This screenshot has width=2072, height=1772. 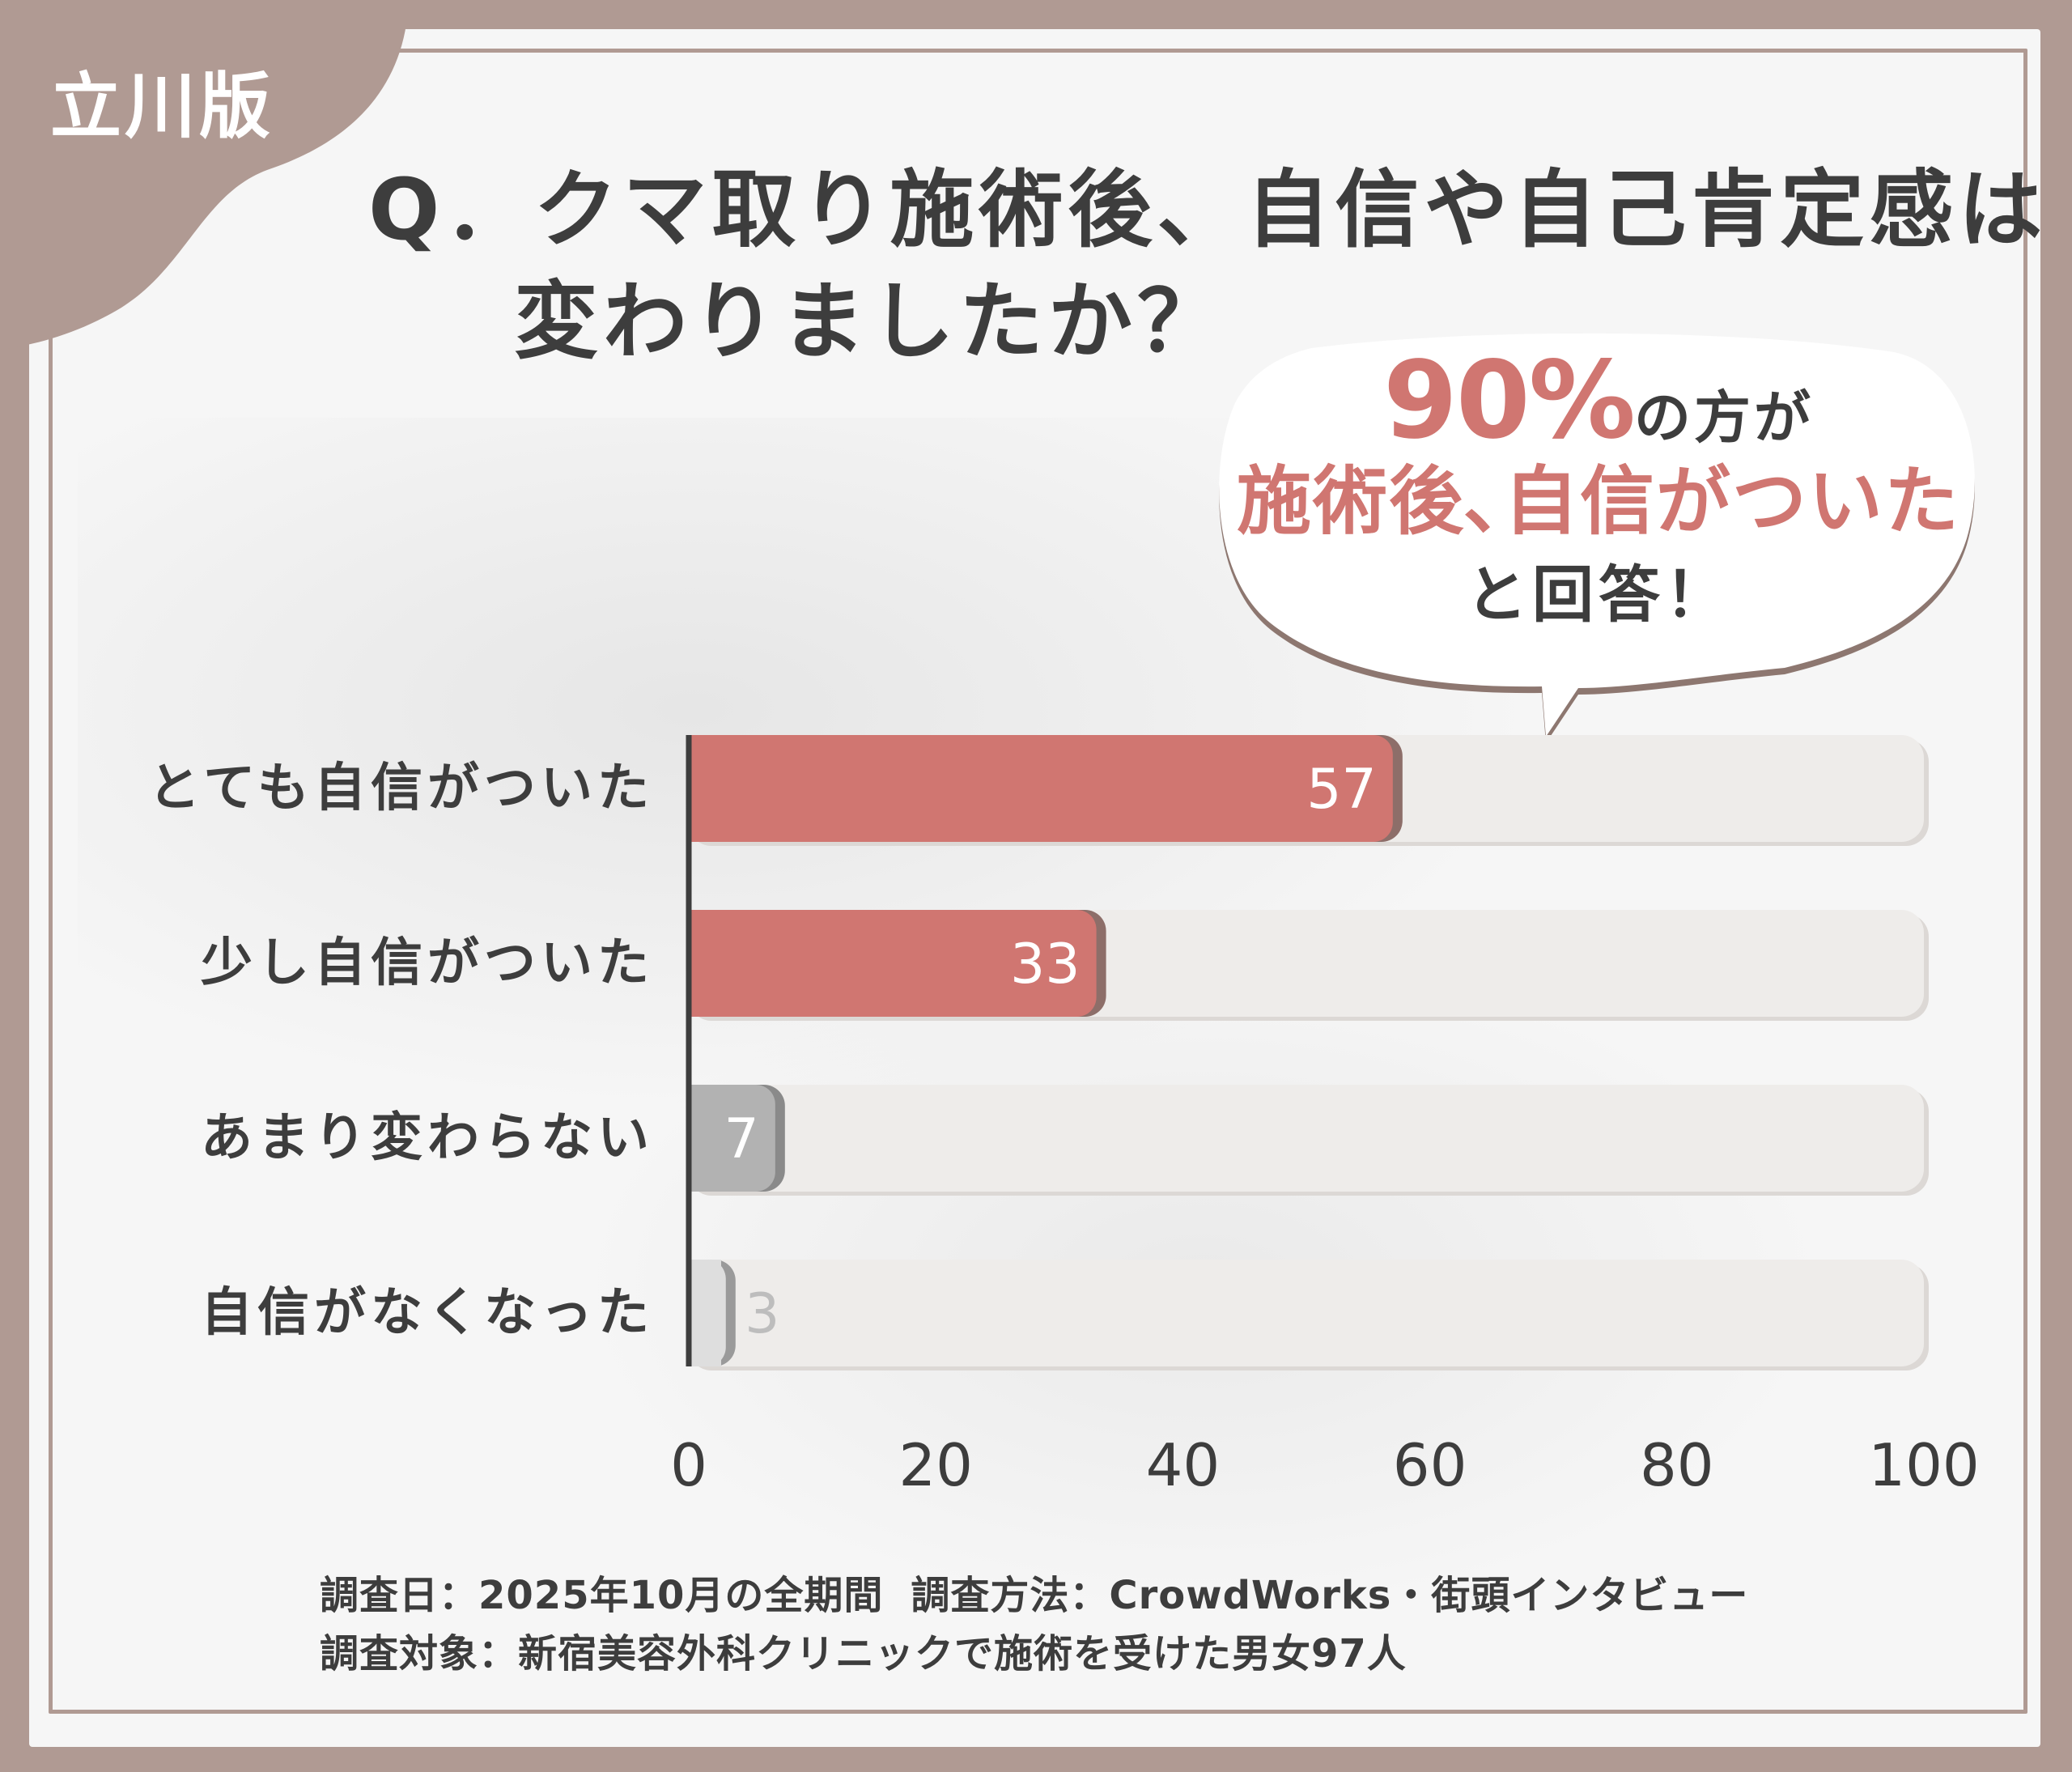 What do you see at coordinates (935, 1465) in the screenshot?
I see `x-tick-label: 20` at bounding box center [935, 1465].